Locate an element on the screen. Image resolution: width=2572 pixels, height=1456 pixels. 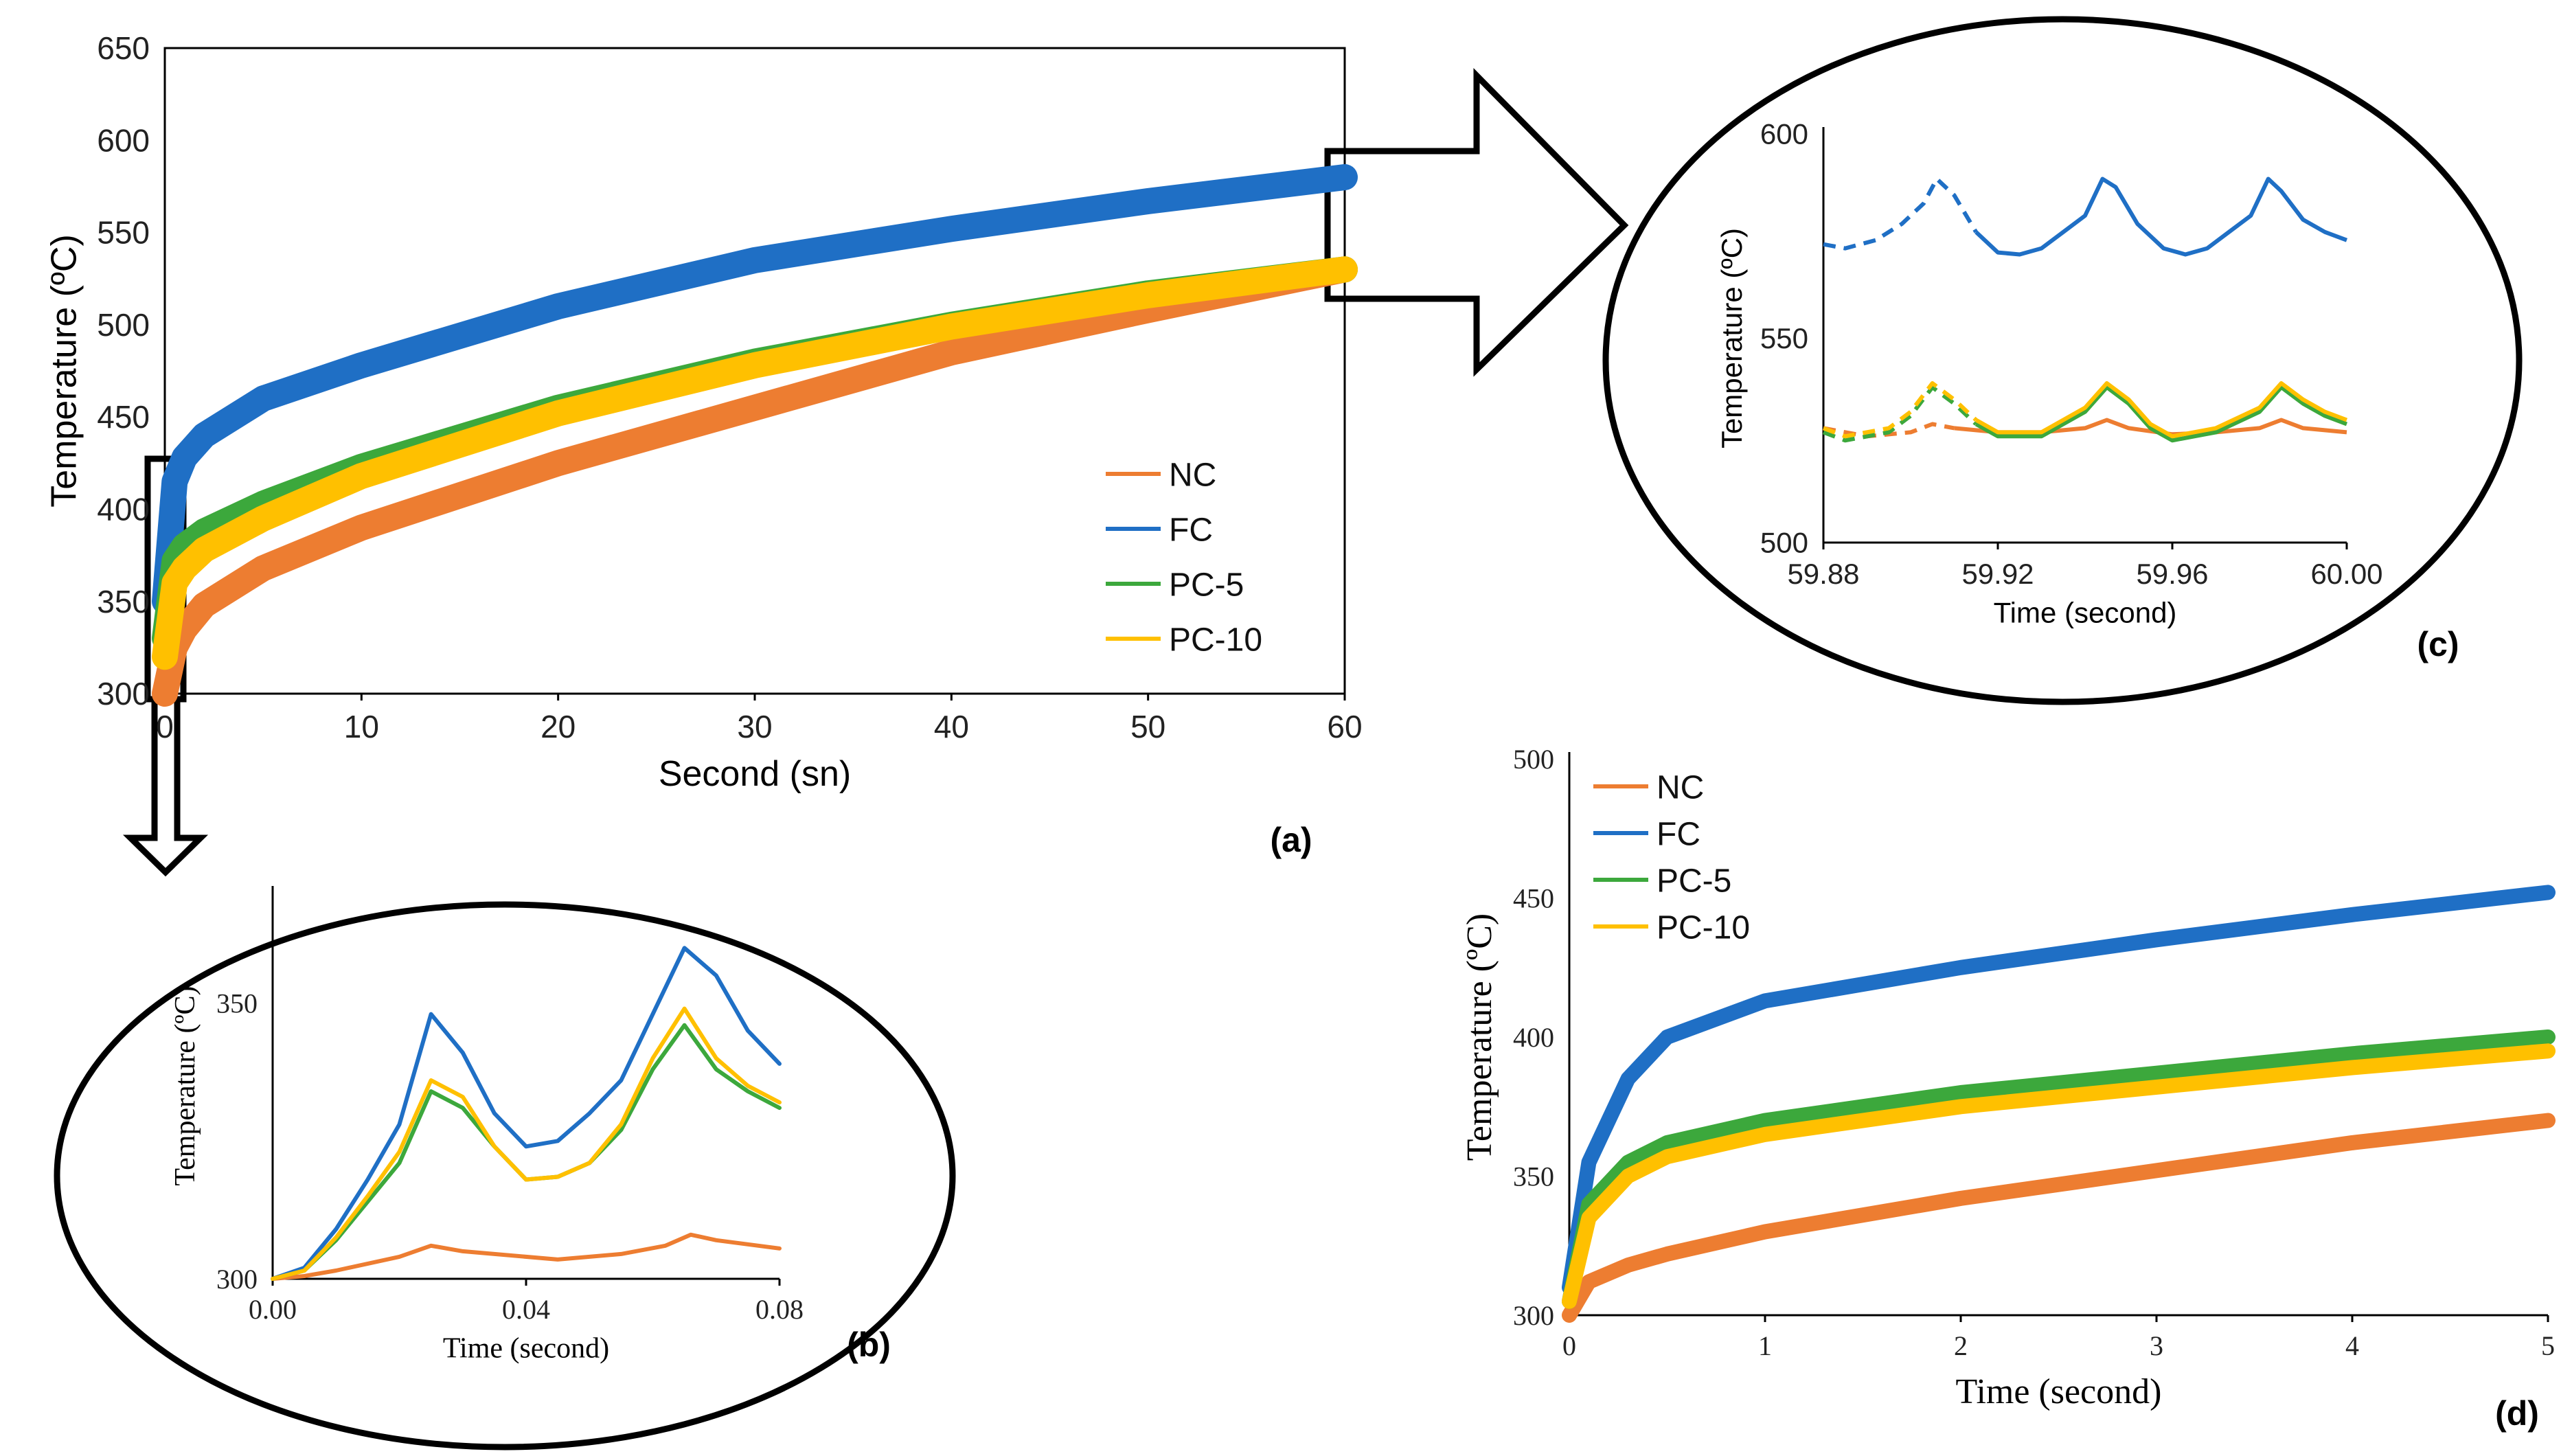
x-tick-label: 59.96 is located at coordinates (2172, 574).